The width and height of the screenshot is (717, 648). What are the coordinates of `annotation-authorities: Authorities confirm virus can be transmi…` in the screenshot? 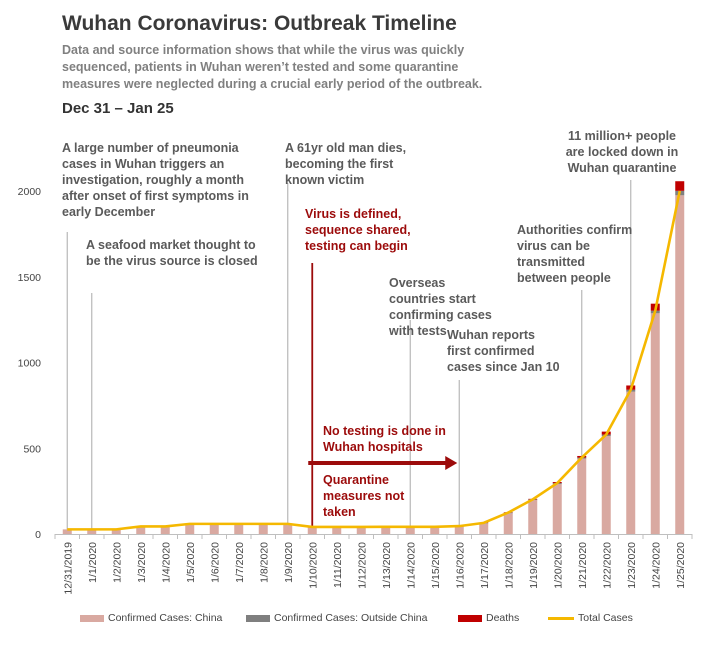 It's located at (575, 254).